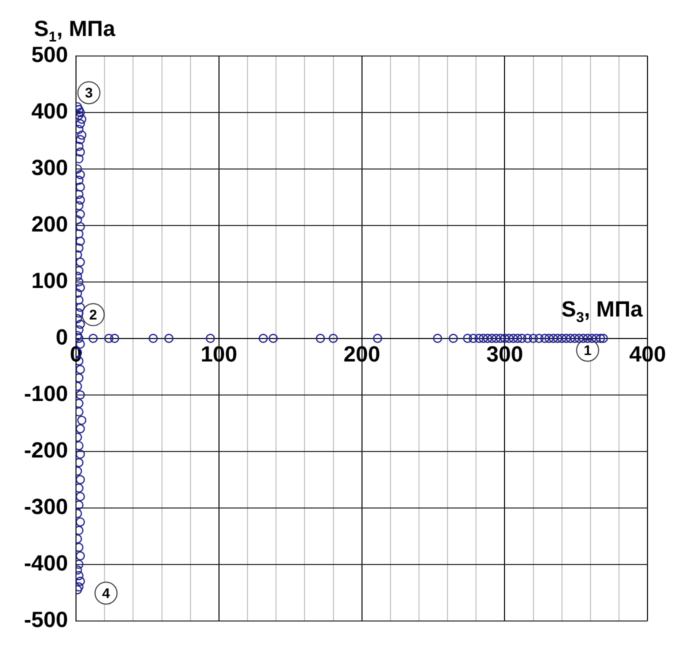 The width and height of the screenshot is (678, 650). What do you see at coordinates (93, 314) in the screenshot?
I see `annotation: 2` at bounding box center [93, 314].